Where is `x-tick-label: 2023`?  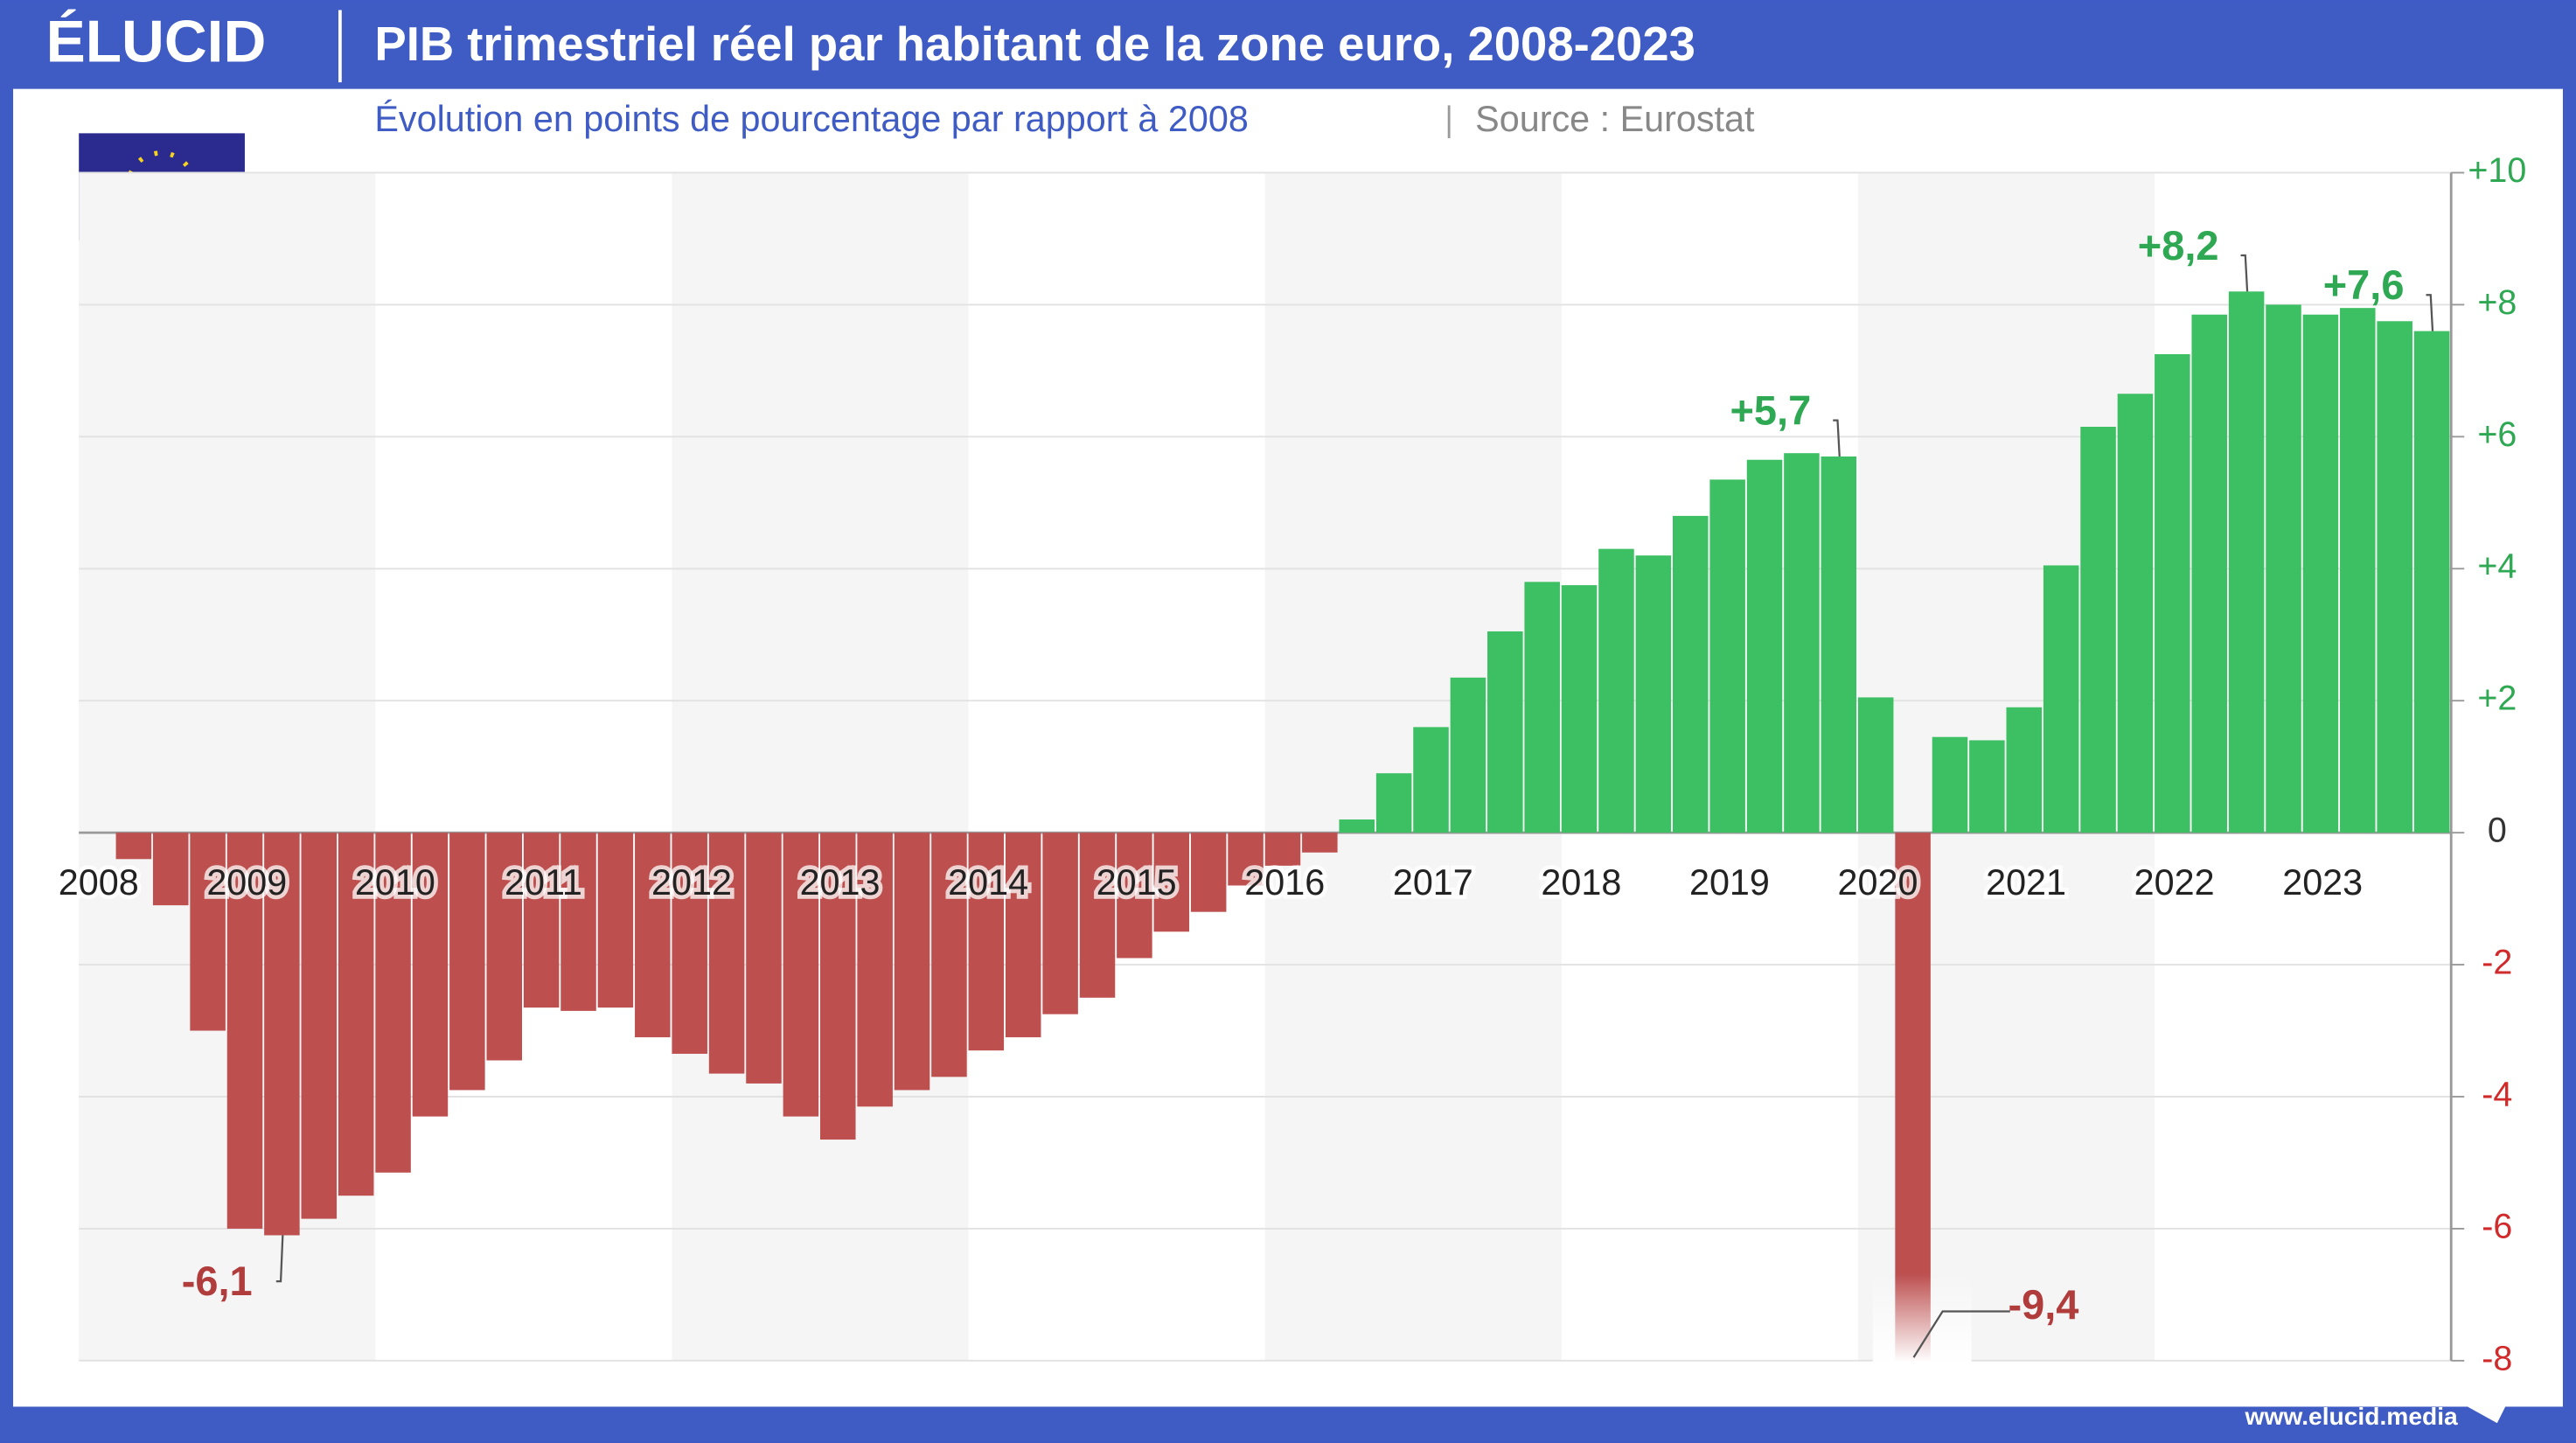 x-tick-label: 2023 is located at coordinates (2322, 882).